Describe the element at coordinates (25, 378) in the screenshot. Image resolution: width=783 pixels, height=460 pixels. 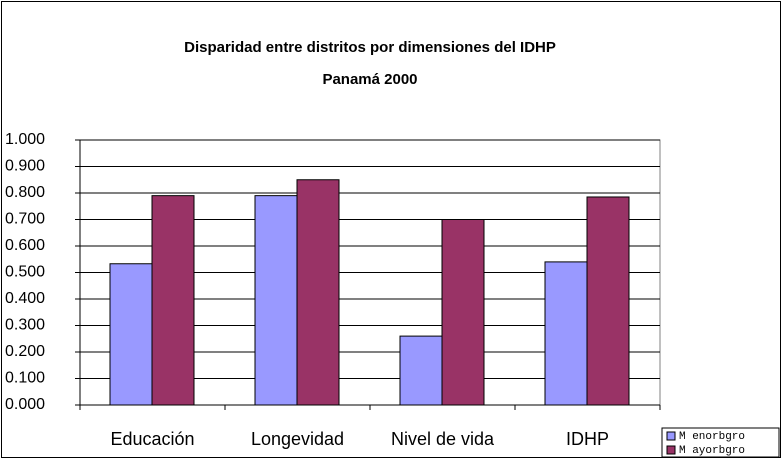
I see `y-tick-label: 0.100` at that location.